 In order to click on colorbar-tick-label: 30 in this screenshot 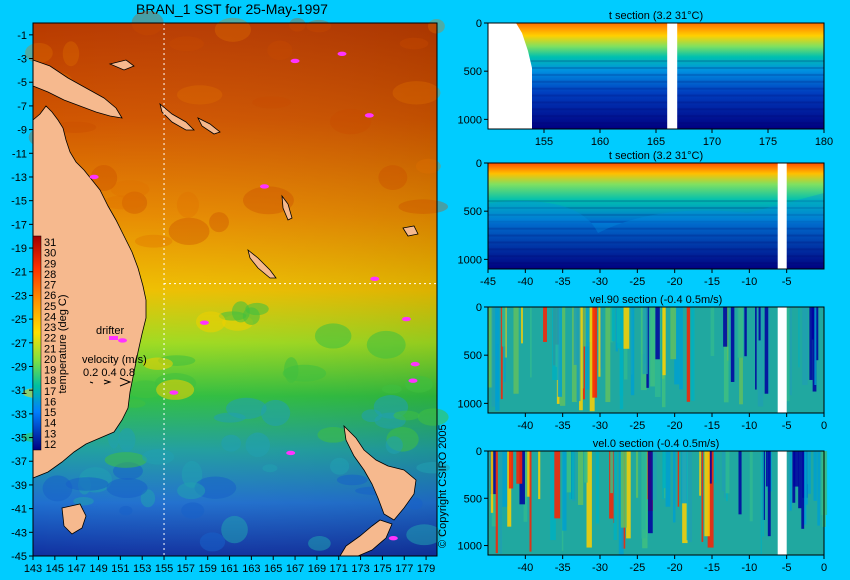, I will do `click(50, 254)`.